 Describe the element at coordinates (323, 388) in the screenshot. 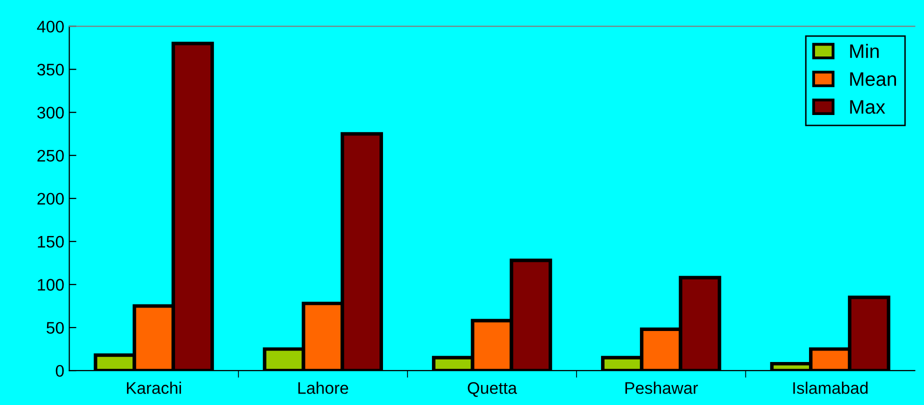

I see `x-tick-label: Lahore` at that location.